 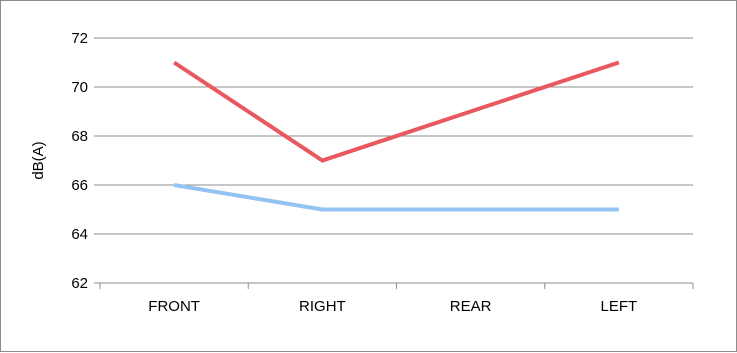 What do you see at coordinates (79, 161) in the screenshot?
I see `y-tick-labels: 62 64 66 68 70 72` at bounding box center [79, 161].